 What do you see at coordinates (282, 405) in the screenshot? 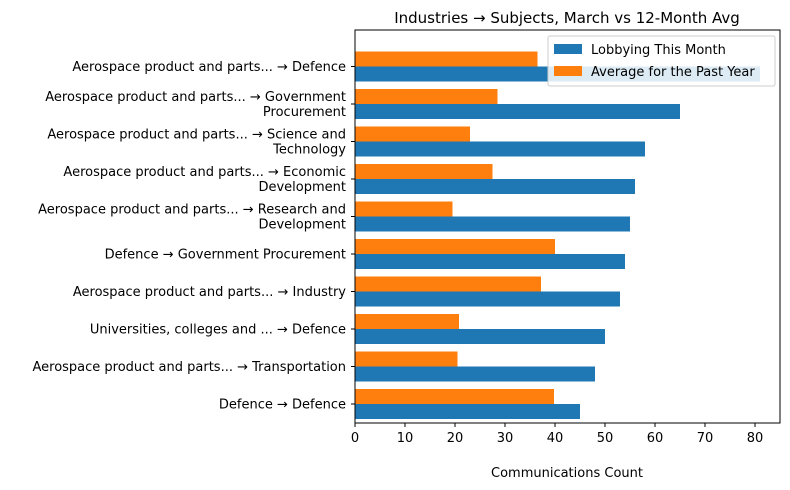
I see `y-tick-label-9-line-0: Defence → Defence` at bounding box center [282, 405].